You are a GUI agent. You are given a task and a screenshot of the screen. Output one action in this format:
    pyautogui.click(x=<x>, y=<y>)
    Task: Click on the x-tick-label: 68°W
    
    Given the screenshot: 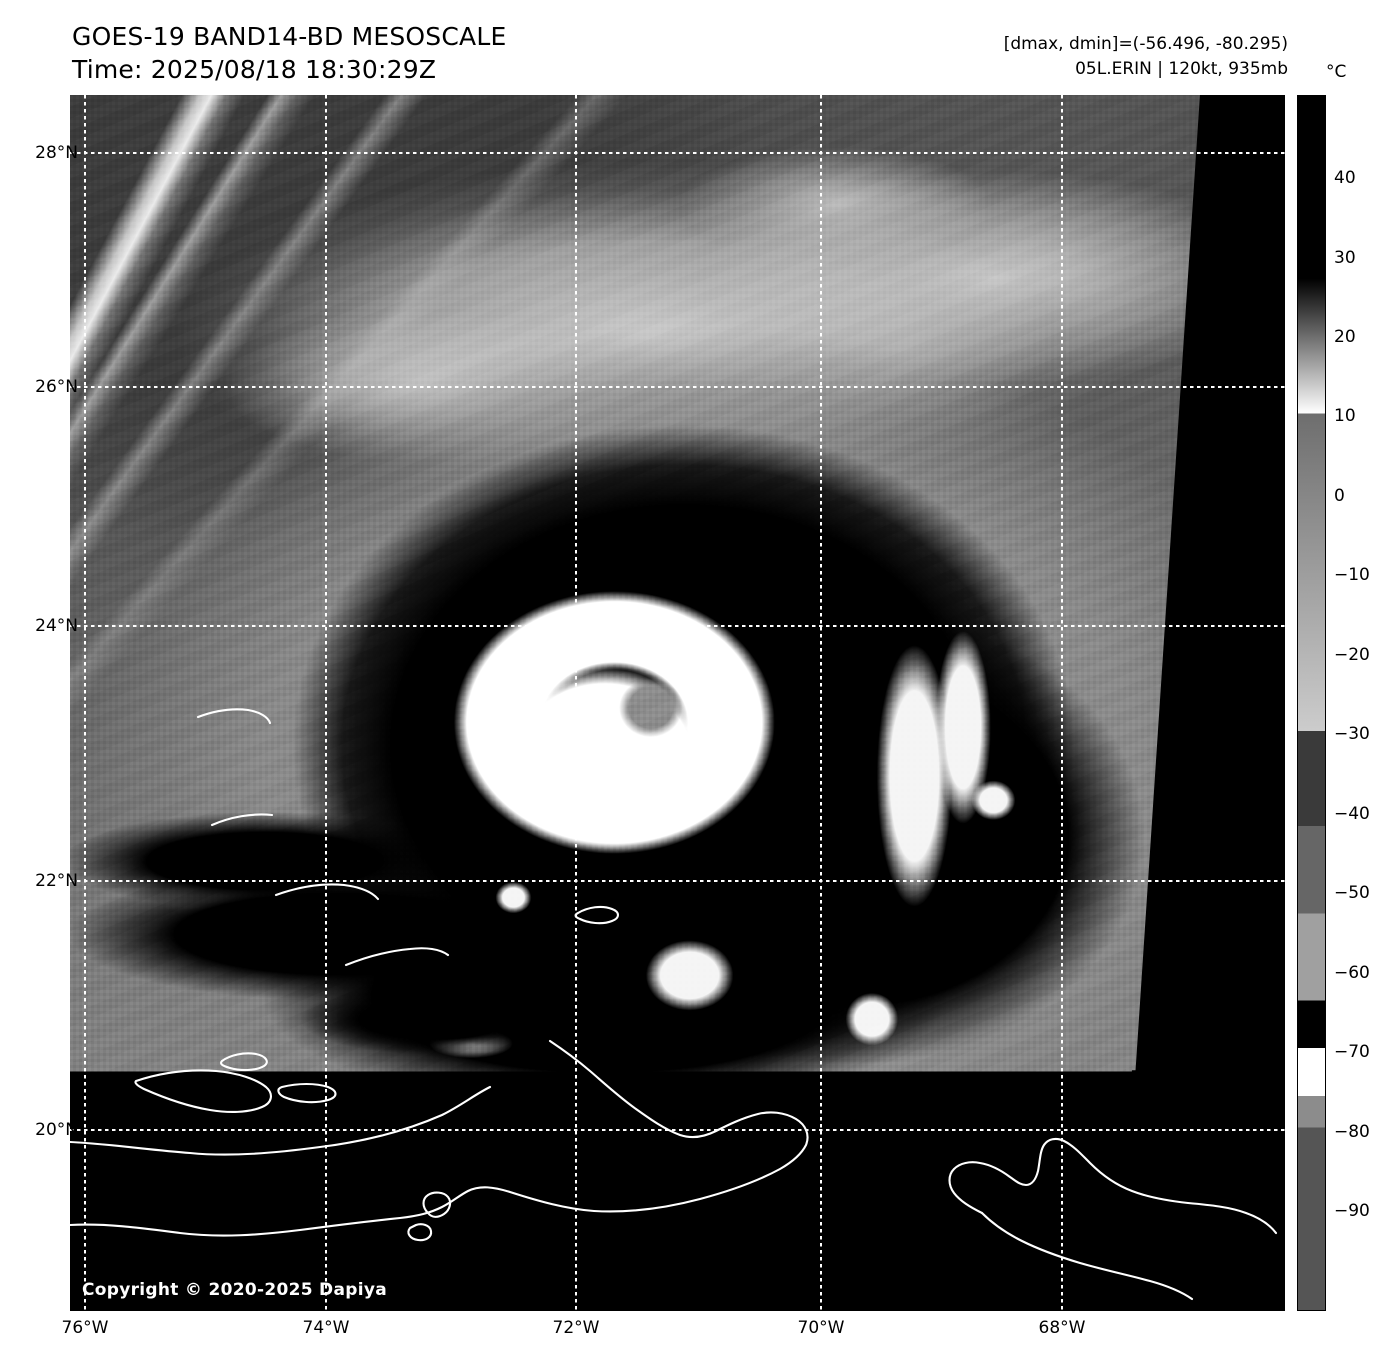 What is the action you would take?
    pyautogui.click(x=1062, y=1328)
    